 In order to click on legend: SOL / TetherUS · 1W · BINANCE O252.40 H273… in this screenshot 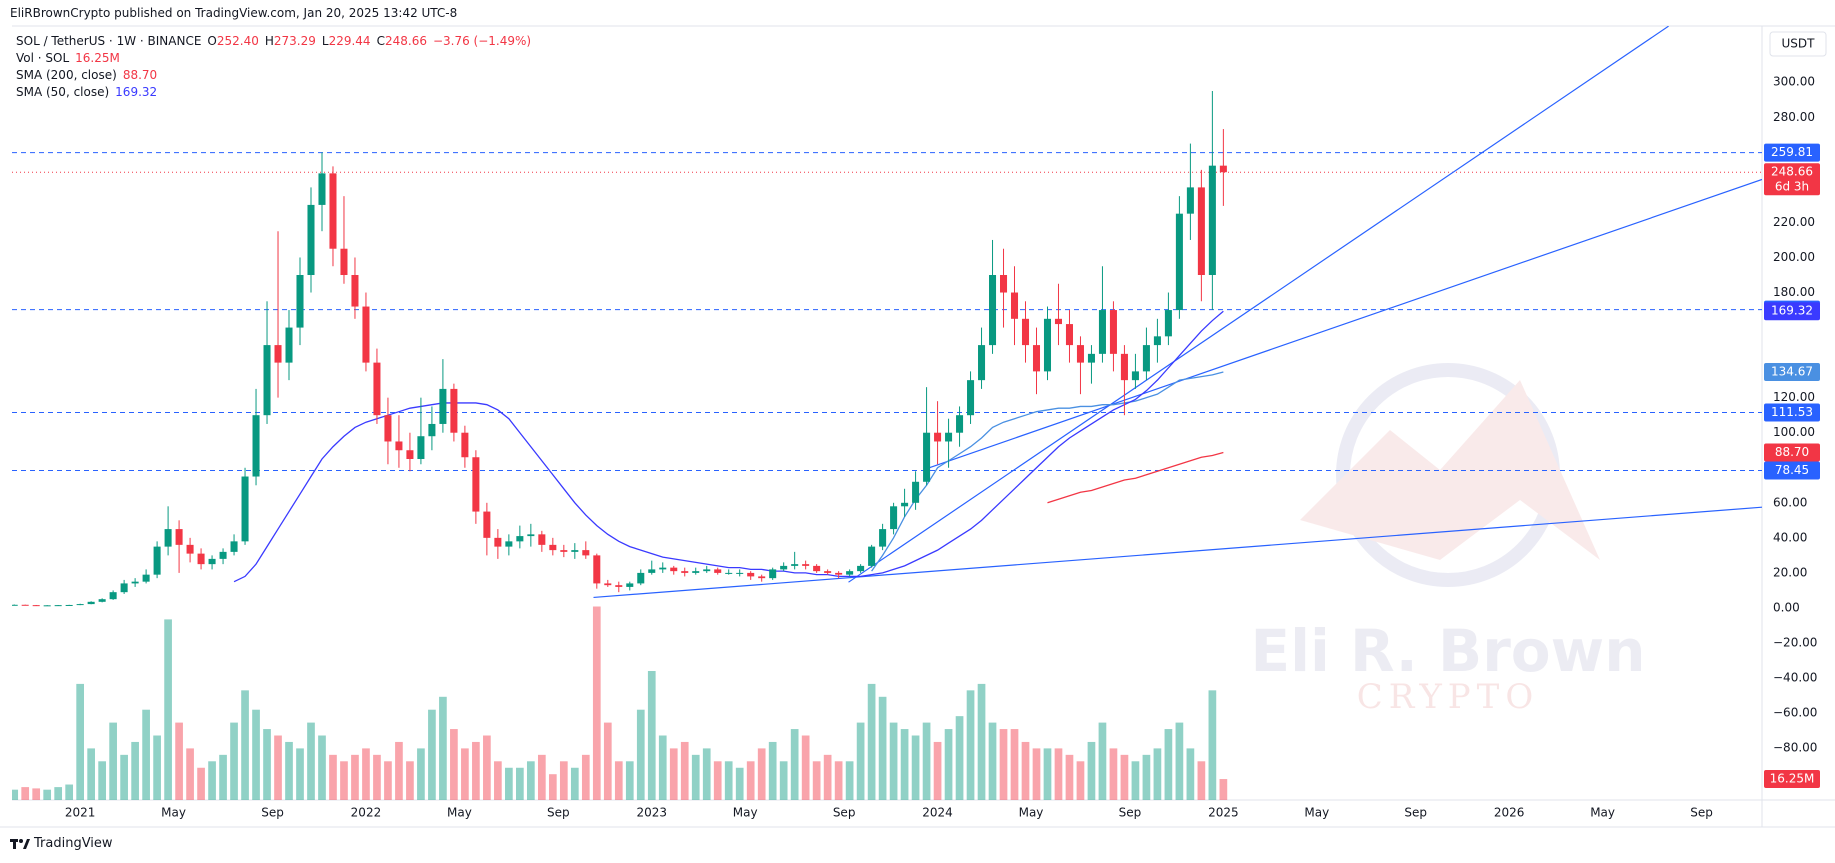, I will do `click(276, 67)`.